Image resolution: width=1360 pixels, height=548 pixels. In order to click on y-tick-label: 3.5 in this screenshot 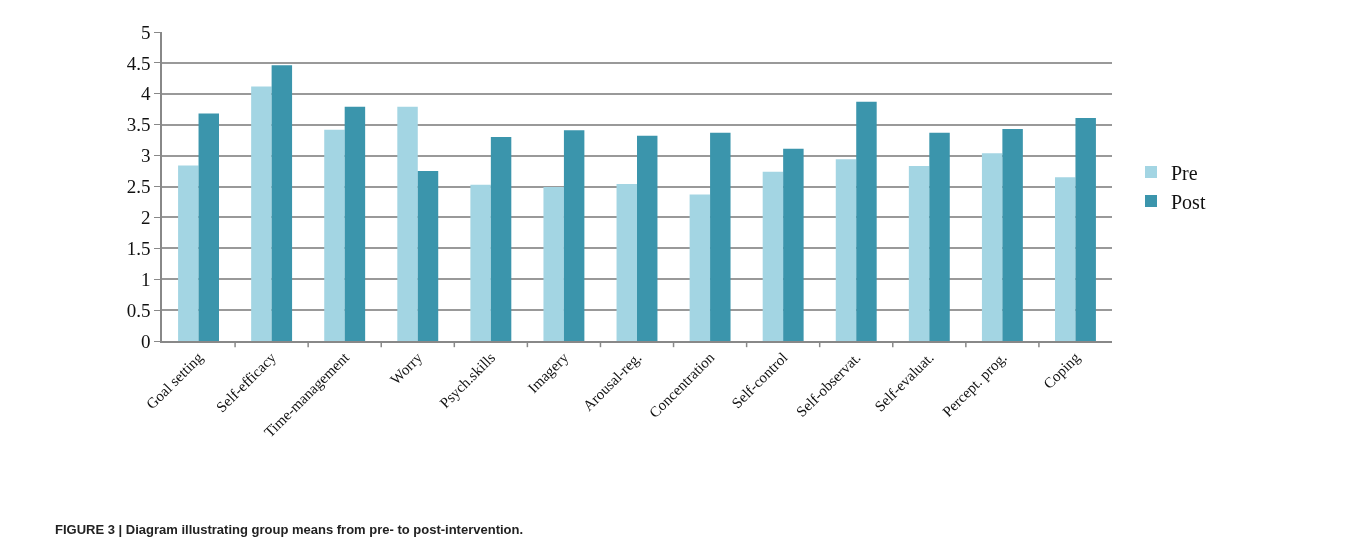, I will do `click(138, 125)`.